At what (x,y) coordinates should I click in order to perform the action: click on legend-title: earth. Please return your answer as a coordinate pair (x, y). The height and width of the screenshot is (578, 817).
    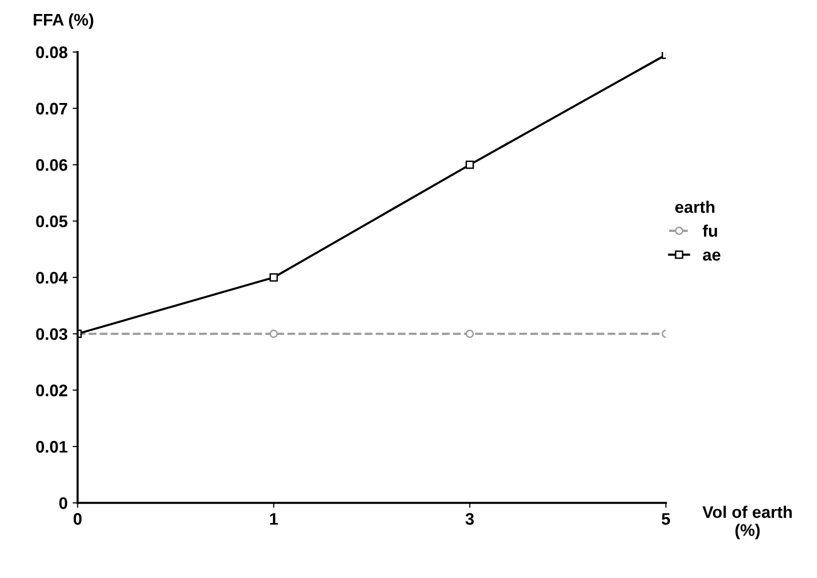
    Looking at the image, I should click on (694, 206).